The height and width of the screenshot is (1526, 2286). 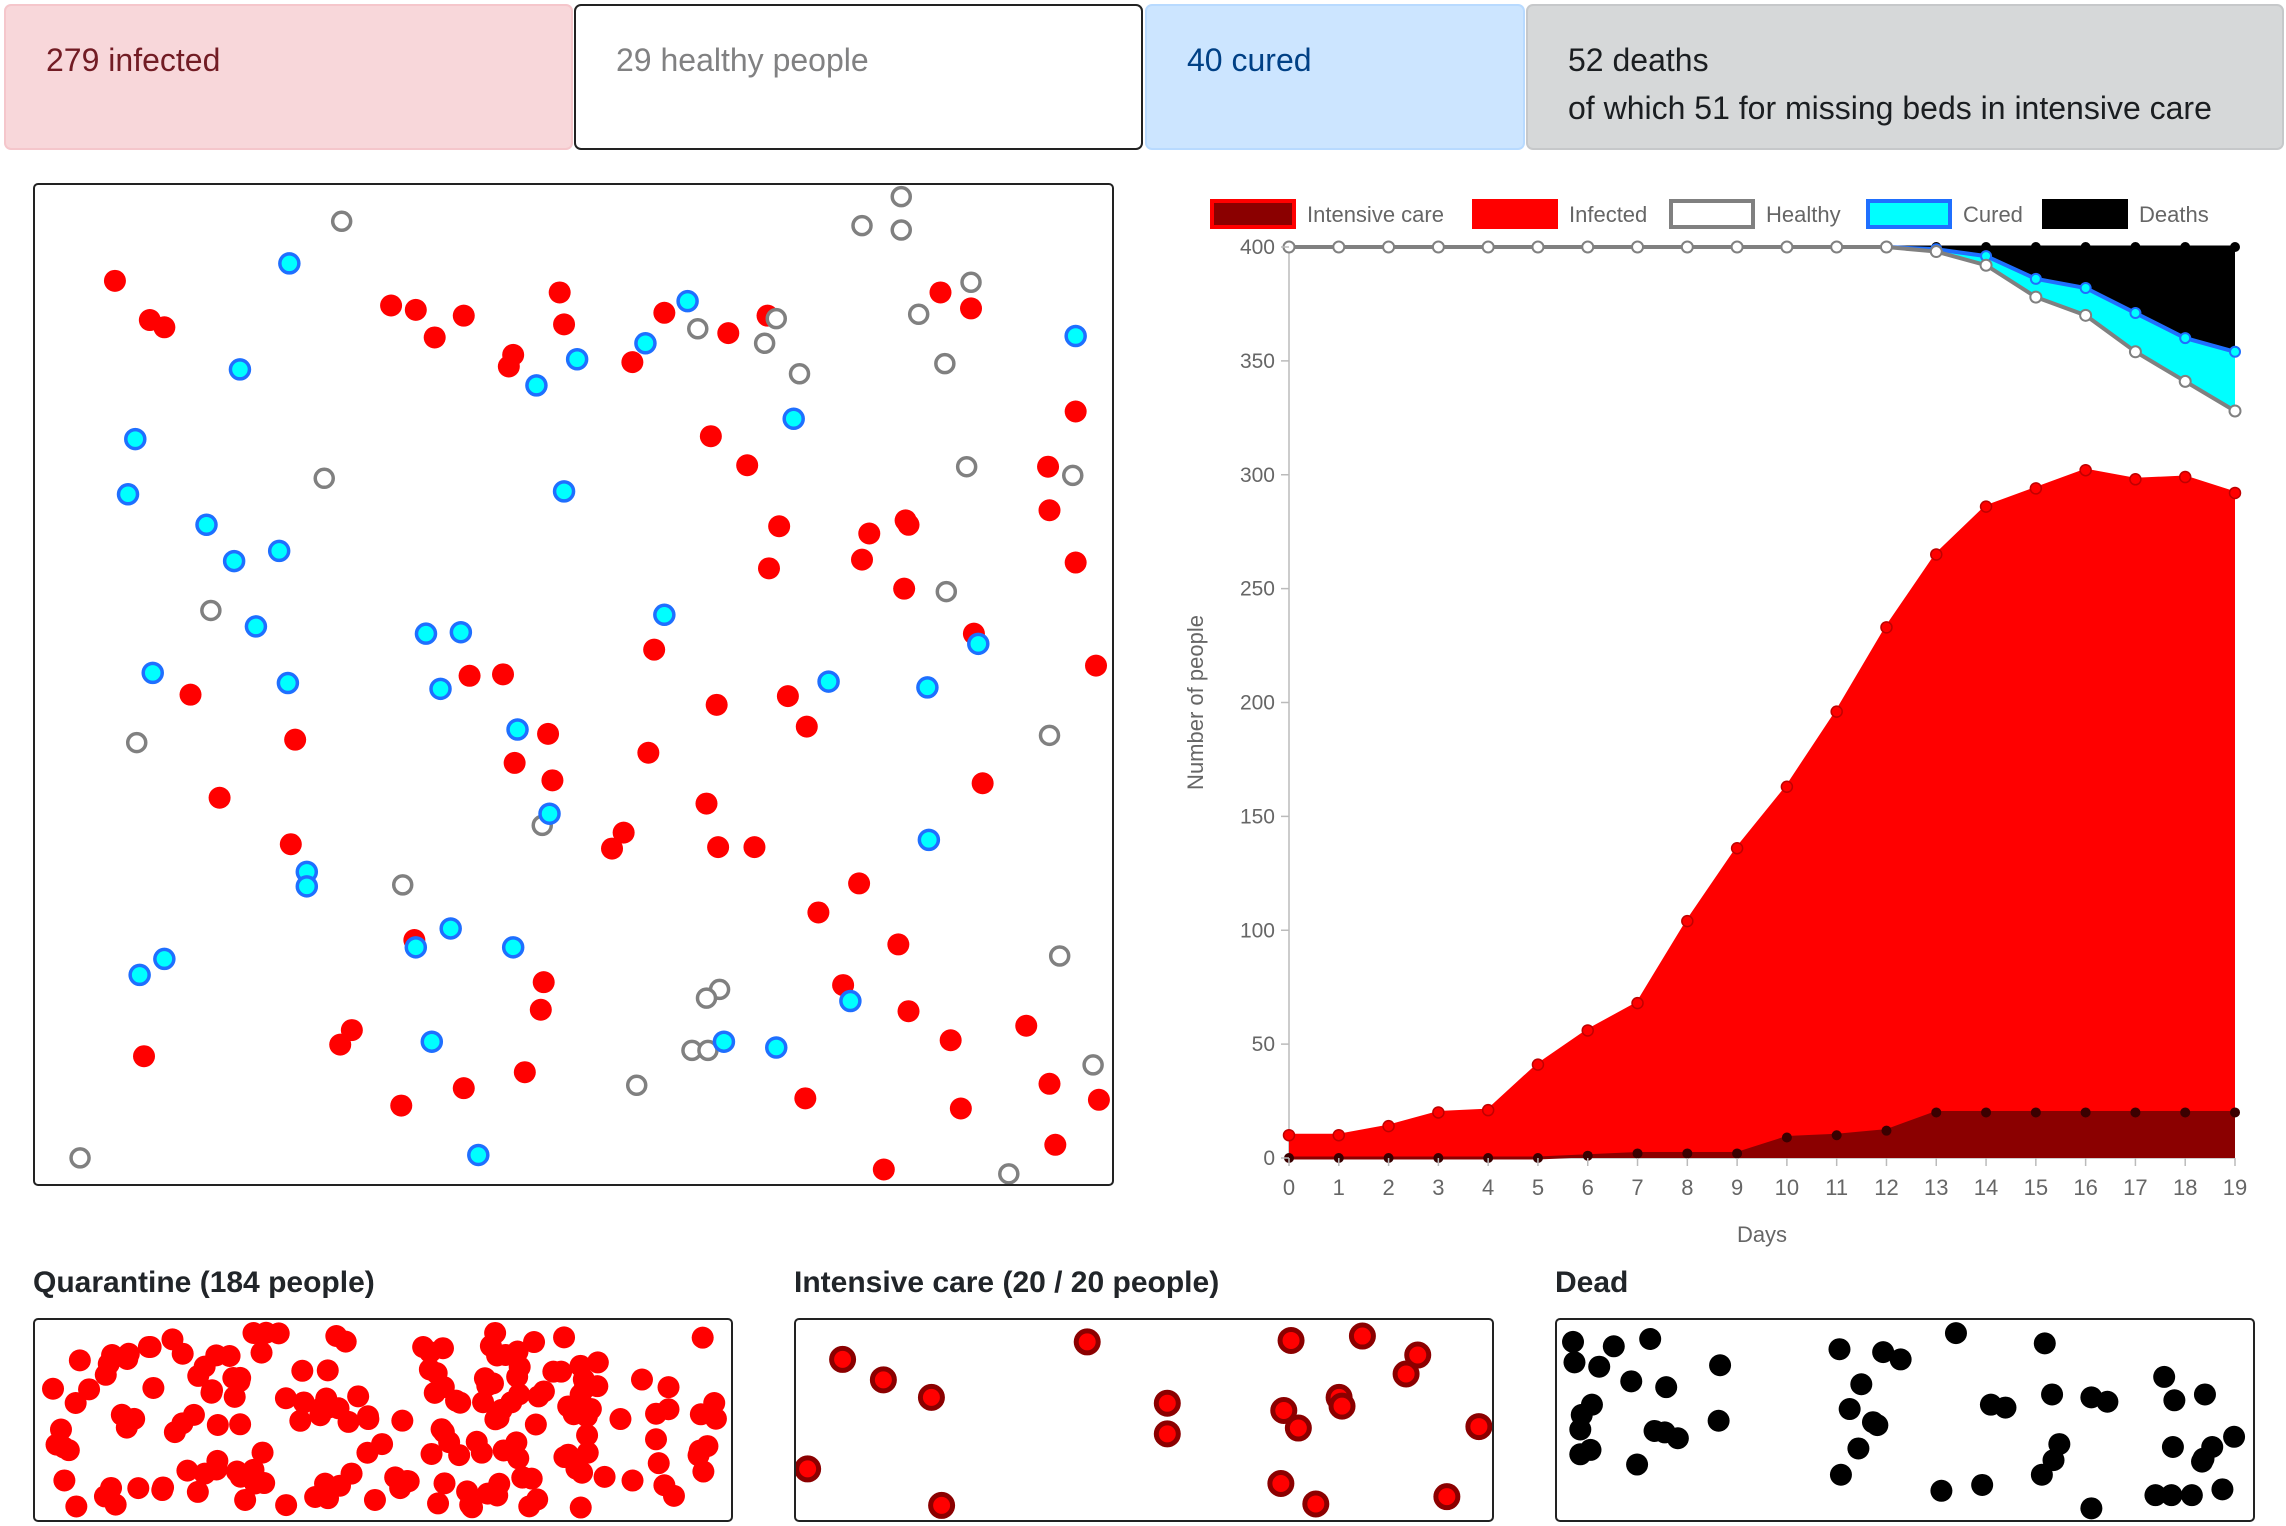 What do you see at coordinates (1257, 930) in the screenshot?
I see `y-tick-label: 100` at bounding box center [1257, 930].